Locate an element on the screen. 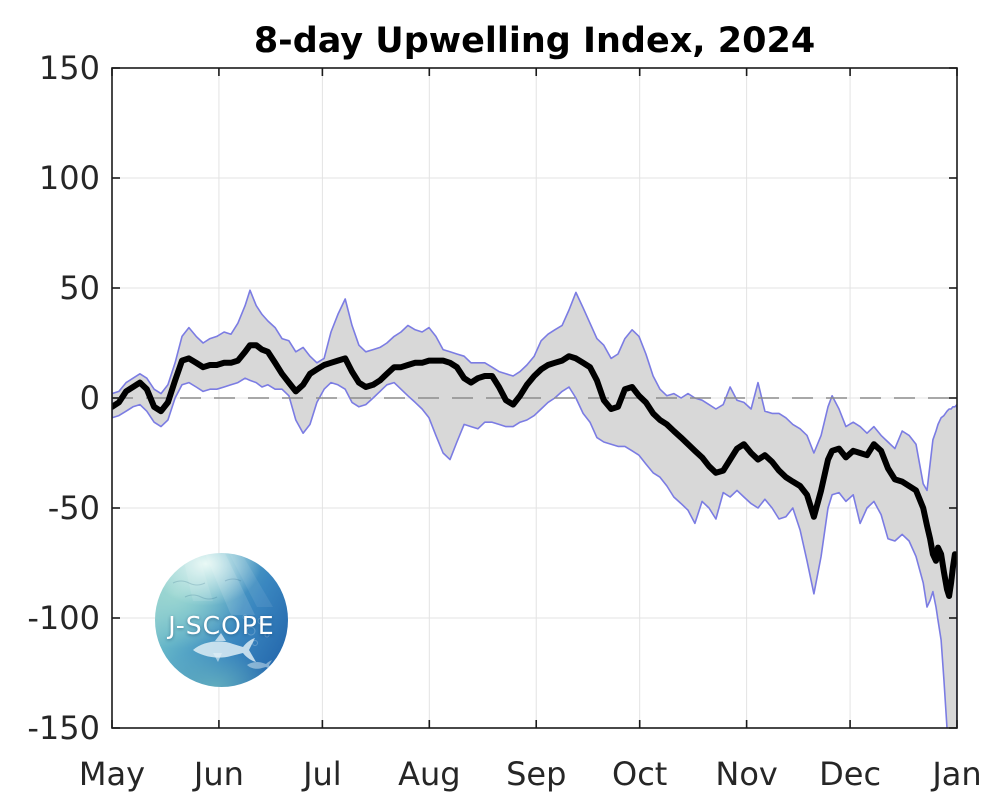 Image resolution: width=1000 pixels, height=806 pixels. x-tick-label: Oct is located at coordinates (639, 774).